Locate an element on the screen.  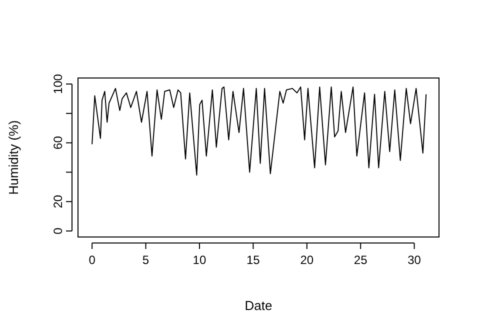
x-tick-label: 10 is located at coordinates (199, 260).